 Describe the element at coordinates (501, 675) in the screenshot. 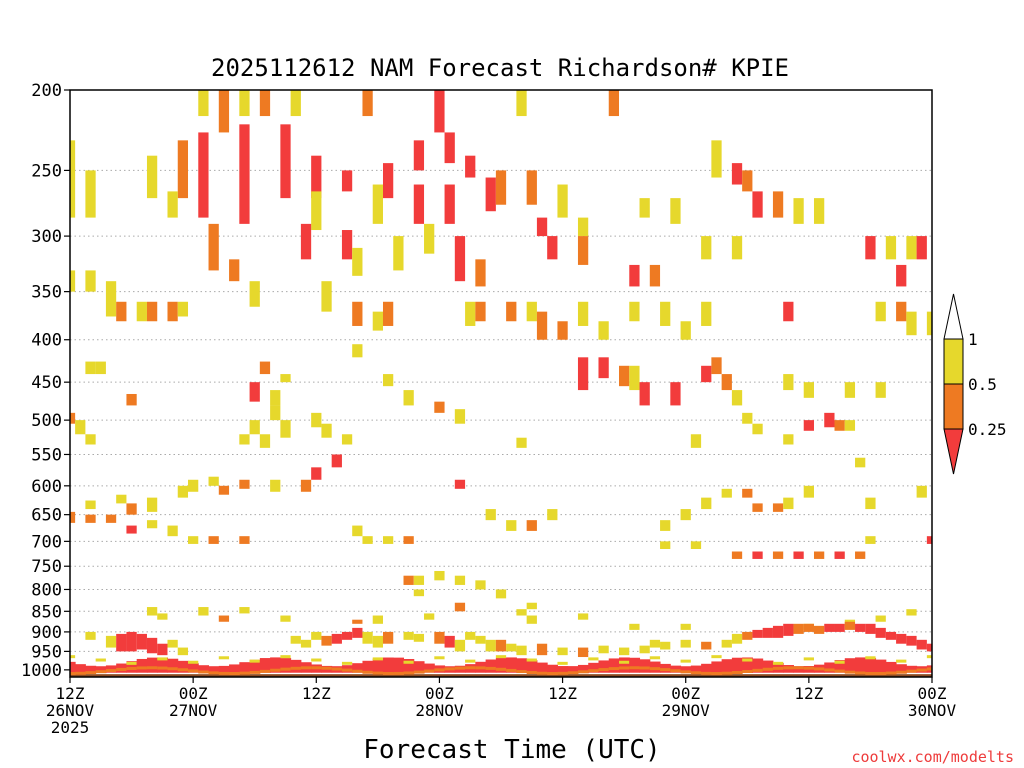

I see `ground-band` at that location.